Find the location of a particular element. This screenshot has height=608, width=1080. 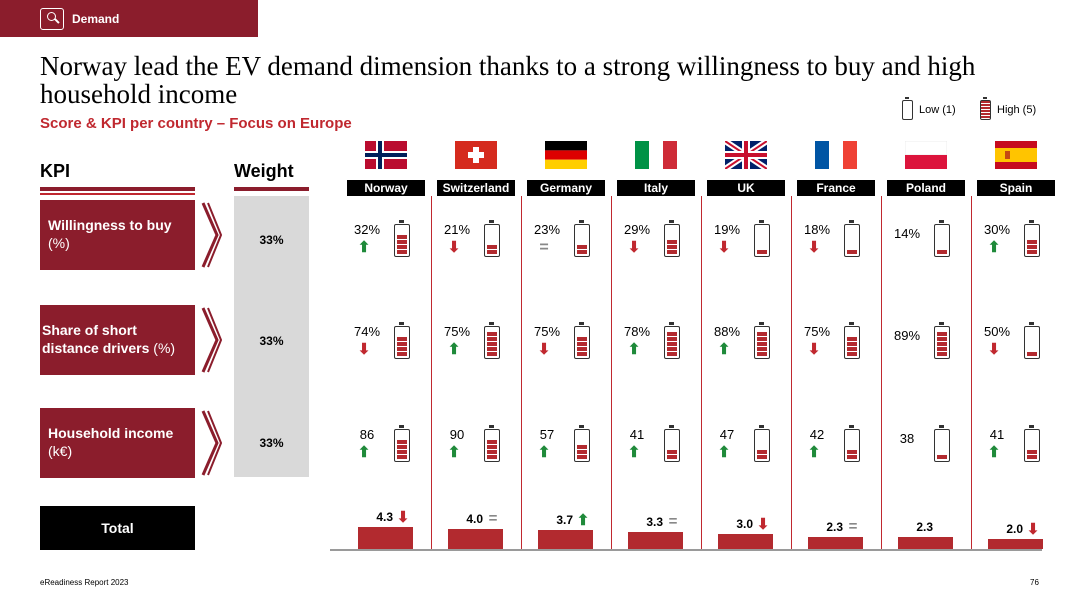

country-header-poland: Poland is located at coordinates (926, 188).